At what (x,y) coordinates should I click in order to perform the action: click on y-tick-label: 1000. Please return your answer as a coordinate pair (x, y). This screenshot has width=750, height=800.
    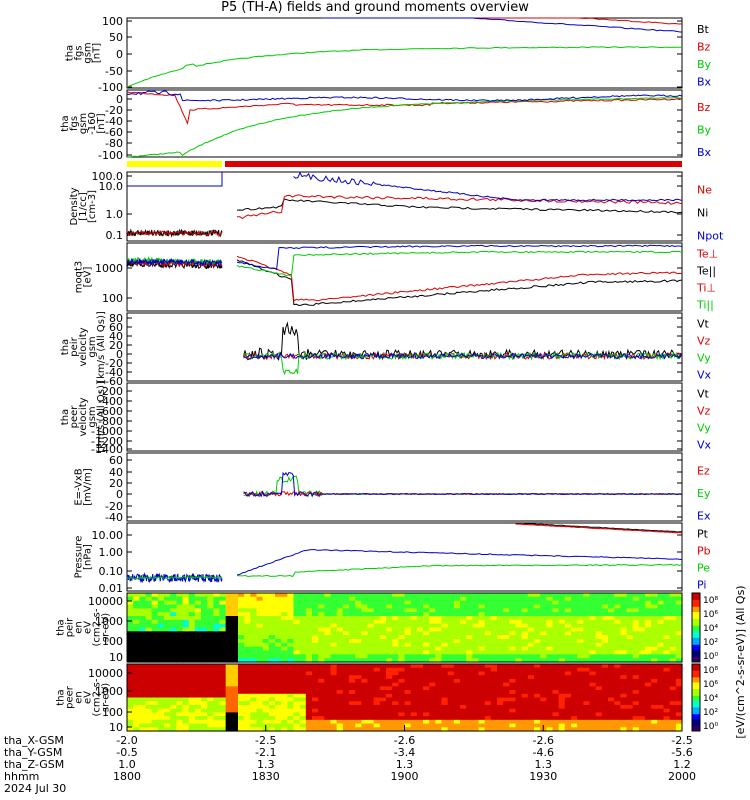
    Looking at the image, I should click on (109, 621).